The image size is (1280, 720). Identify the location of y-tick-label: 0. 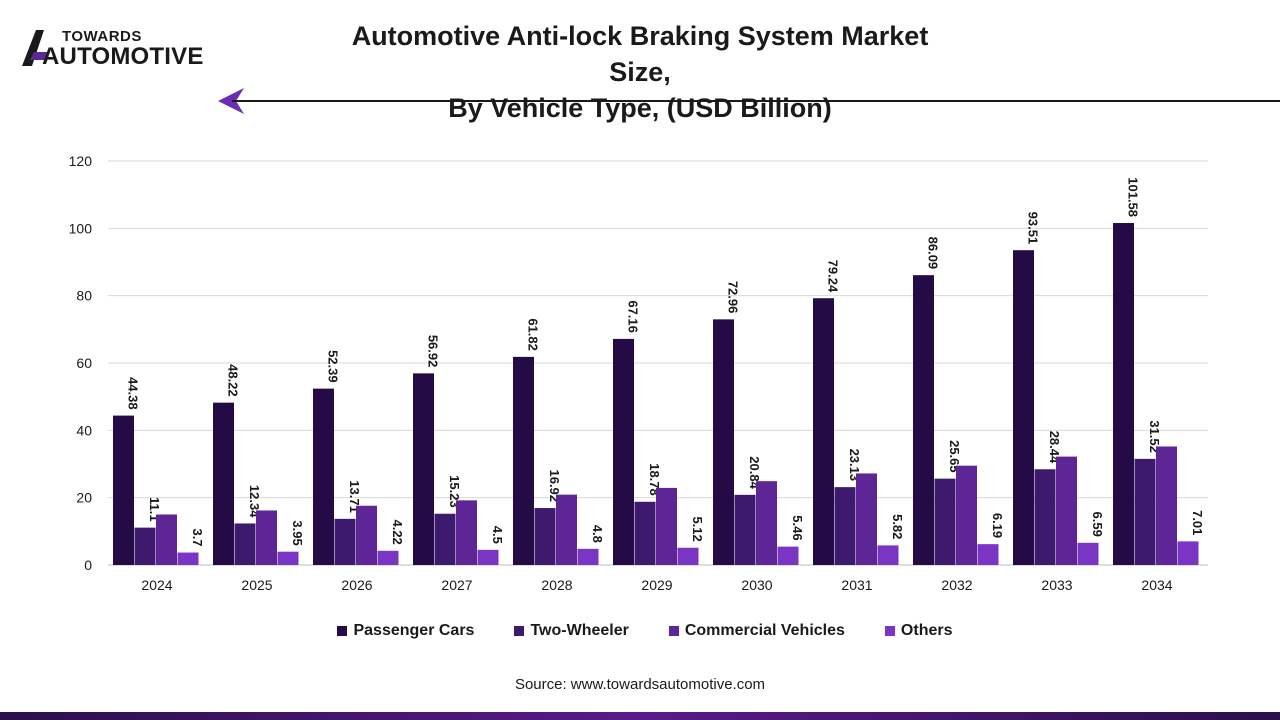
(88, 565).